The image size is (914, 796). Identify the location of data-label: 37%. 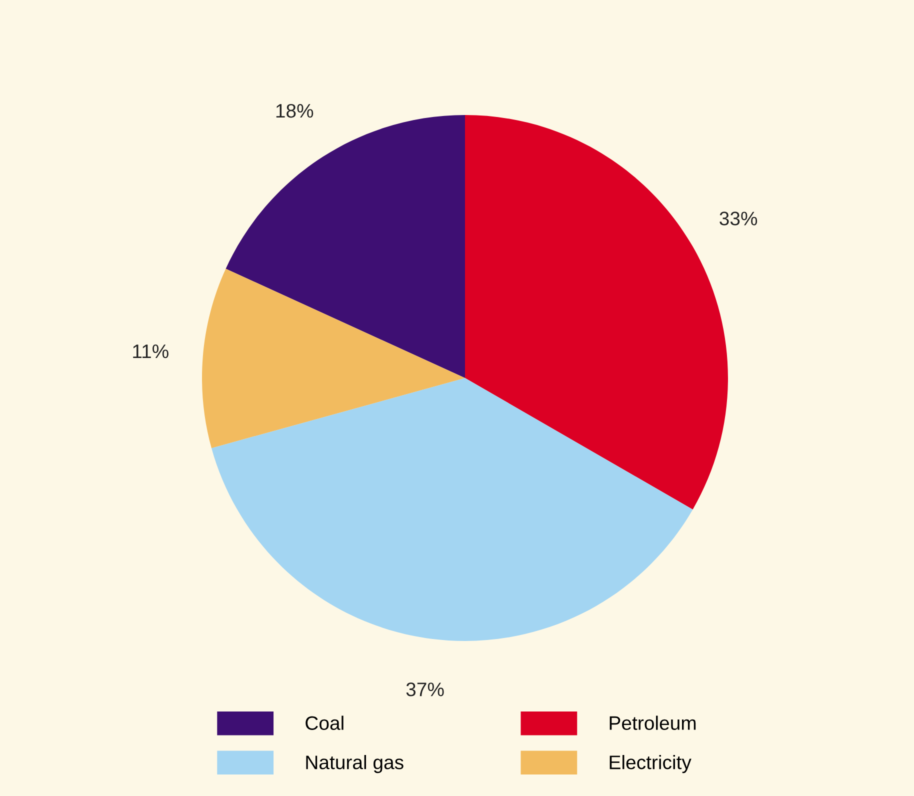
(425, 689).